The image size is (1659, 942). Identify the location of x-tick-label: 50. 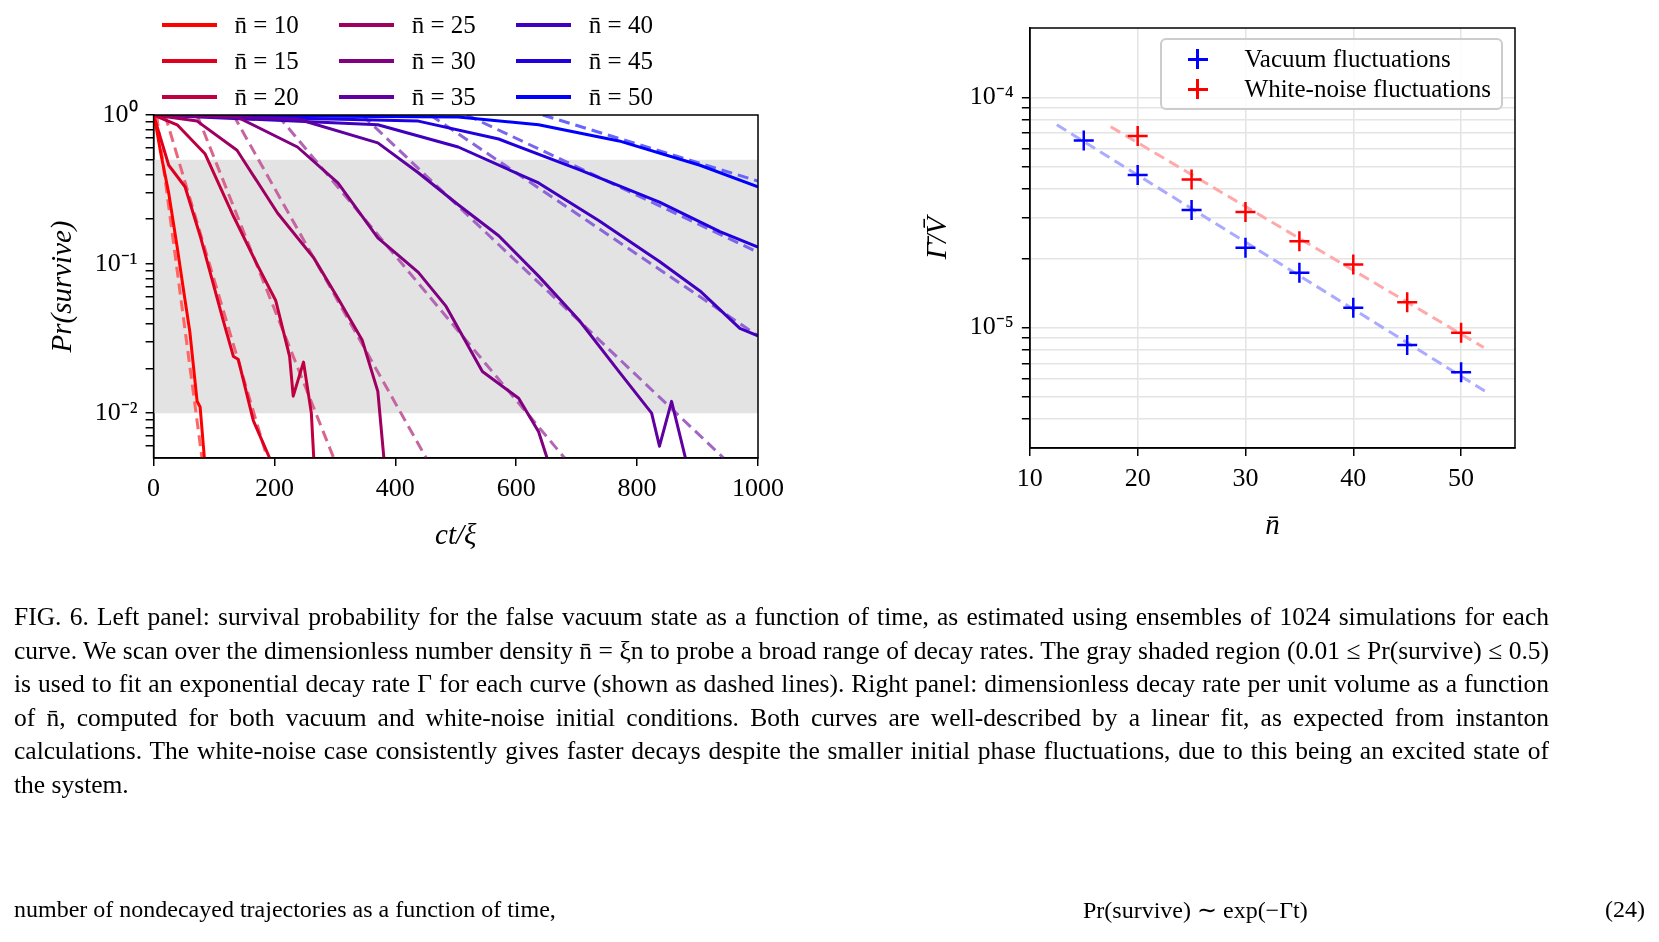
(1461, 478).